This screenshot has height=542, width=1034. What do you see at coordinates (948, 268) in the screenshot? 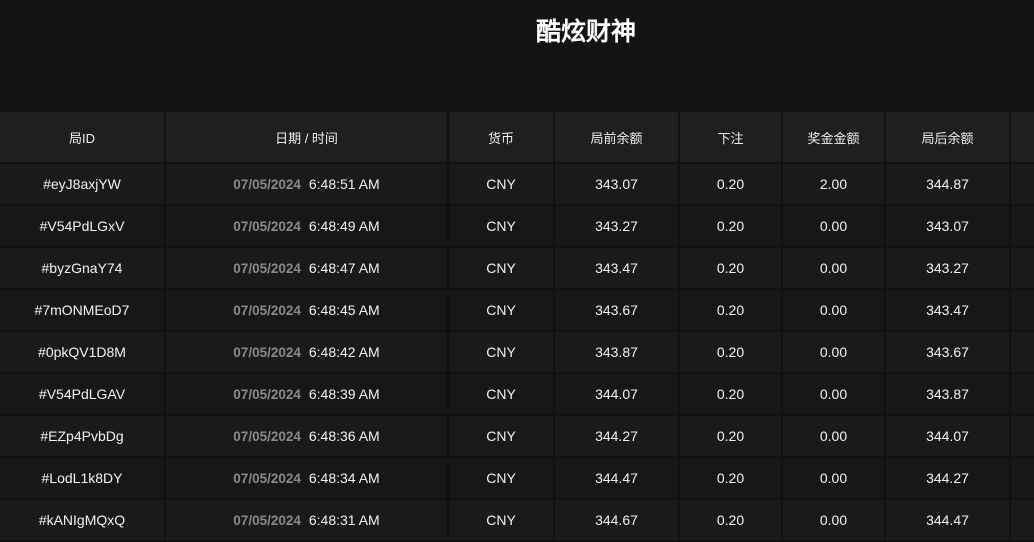
I see `balance-after: 343.27` at bounding box center [948, 268].